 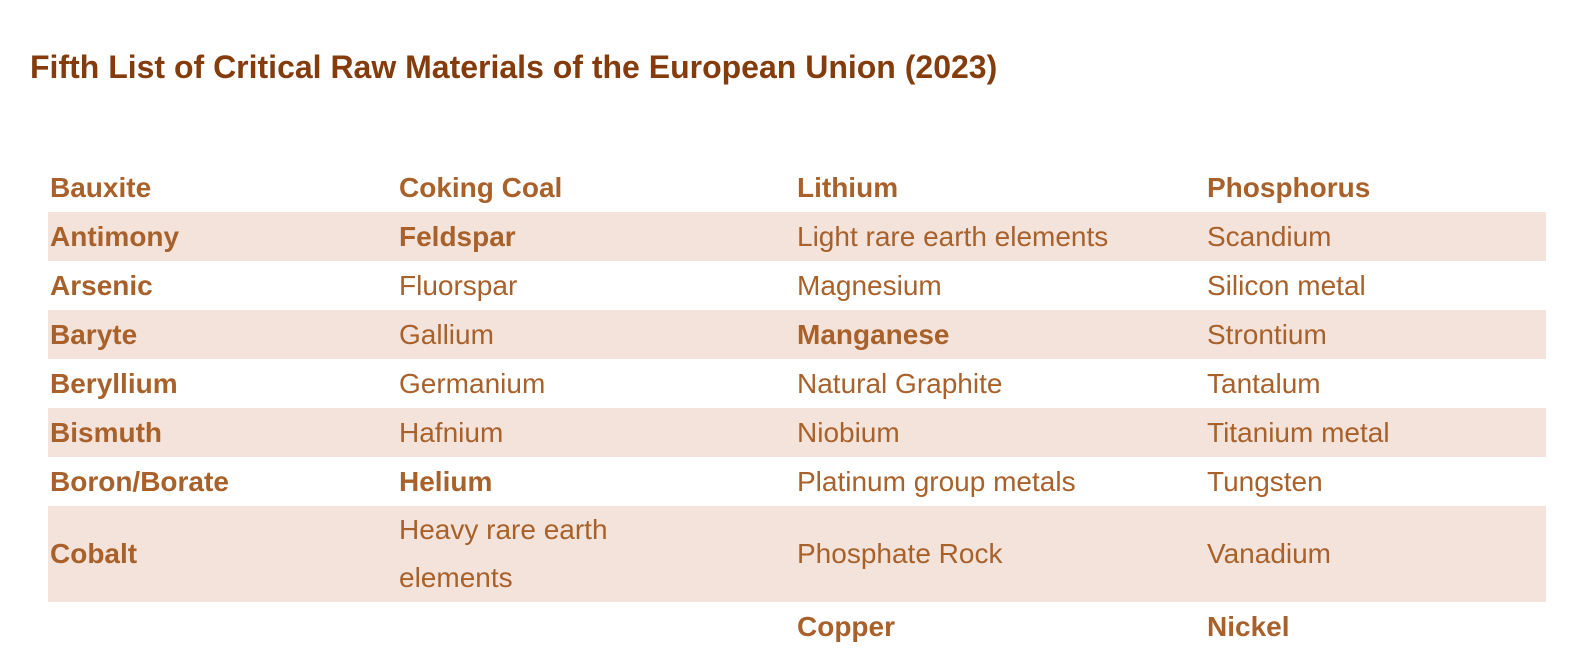 I want to click on cell: Fluorspar, so click(x=458, y=285).